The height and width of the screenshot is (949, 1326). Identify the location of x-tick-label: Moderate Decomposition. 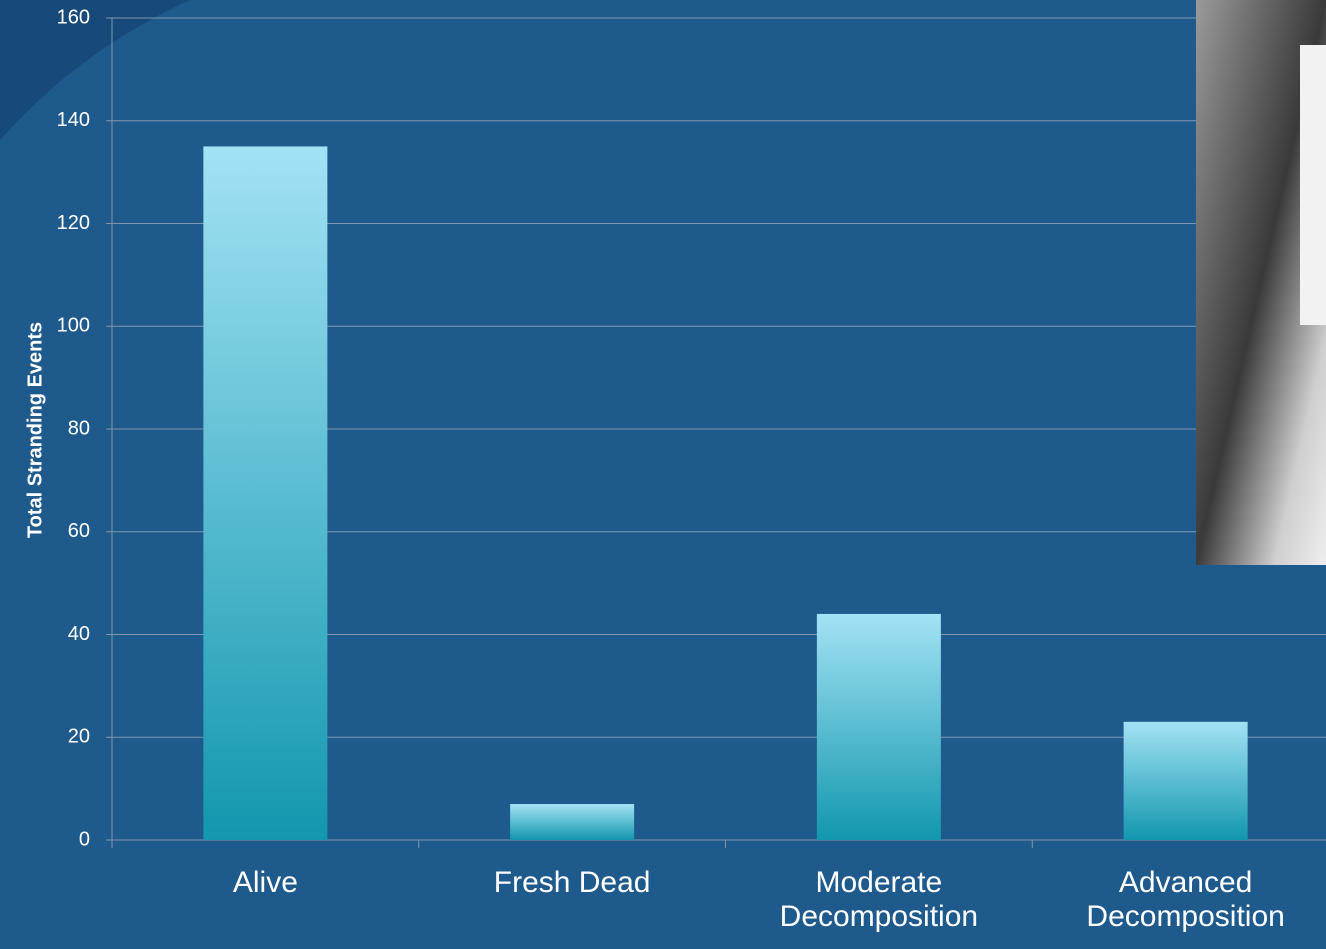
(879, 899).